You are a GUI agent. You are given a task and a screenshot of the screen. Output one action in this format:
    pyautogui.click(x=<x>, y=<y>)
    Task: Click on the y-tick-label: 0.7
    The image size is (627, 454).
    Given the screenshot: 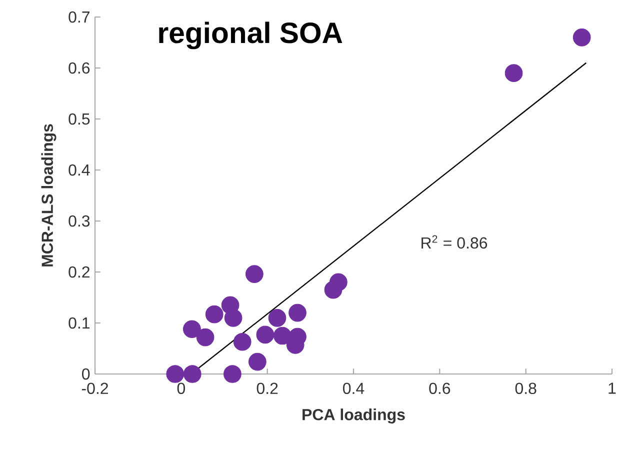 What is the action you would take?
    pyautogui.click(x=79, y=17)
    